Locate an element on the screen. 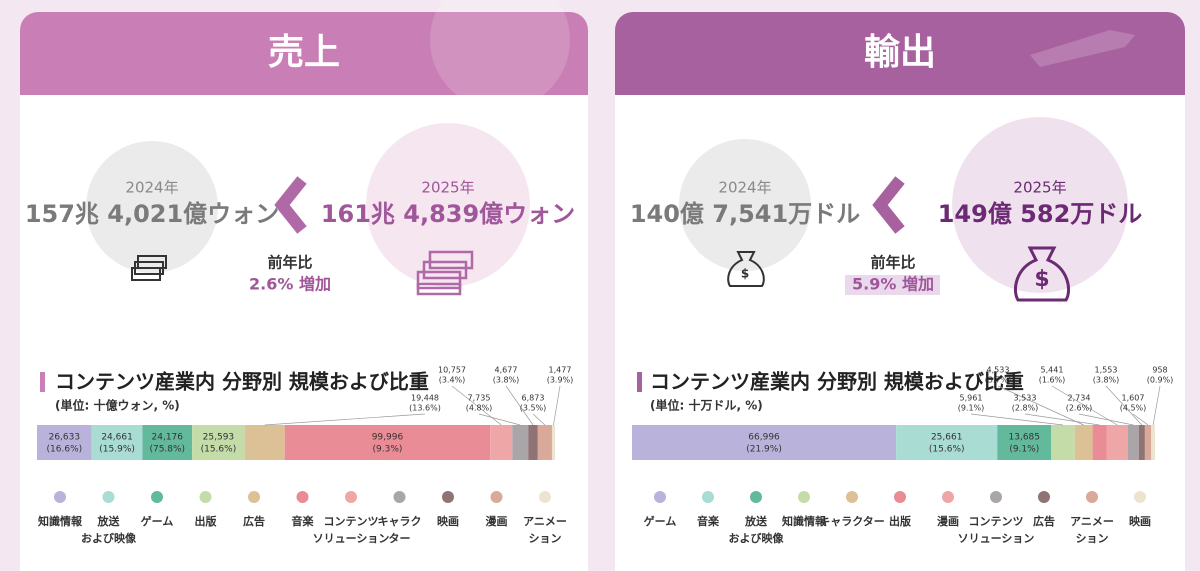 The width and height of the screenshot is (1200, 571). title-marker is located at coordinates (42, 382).